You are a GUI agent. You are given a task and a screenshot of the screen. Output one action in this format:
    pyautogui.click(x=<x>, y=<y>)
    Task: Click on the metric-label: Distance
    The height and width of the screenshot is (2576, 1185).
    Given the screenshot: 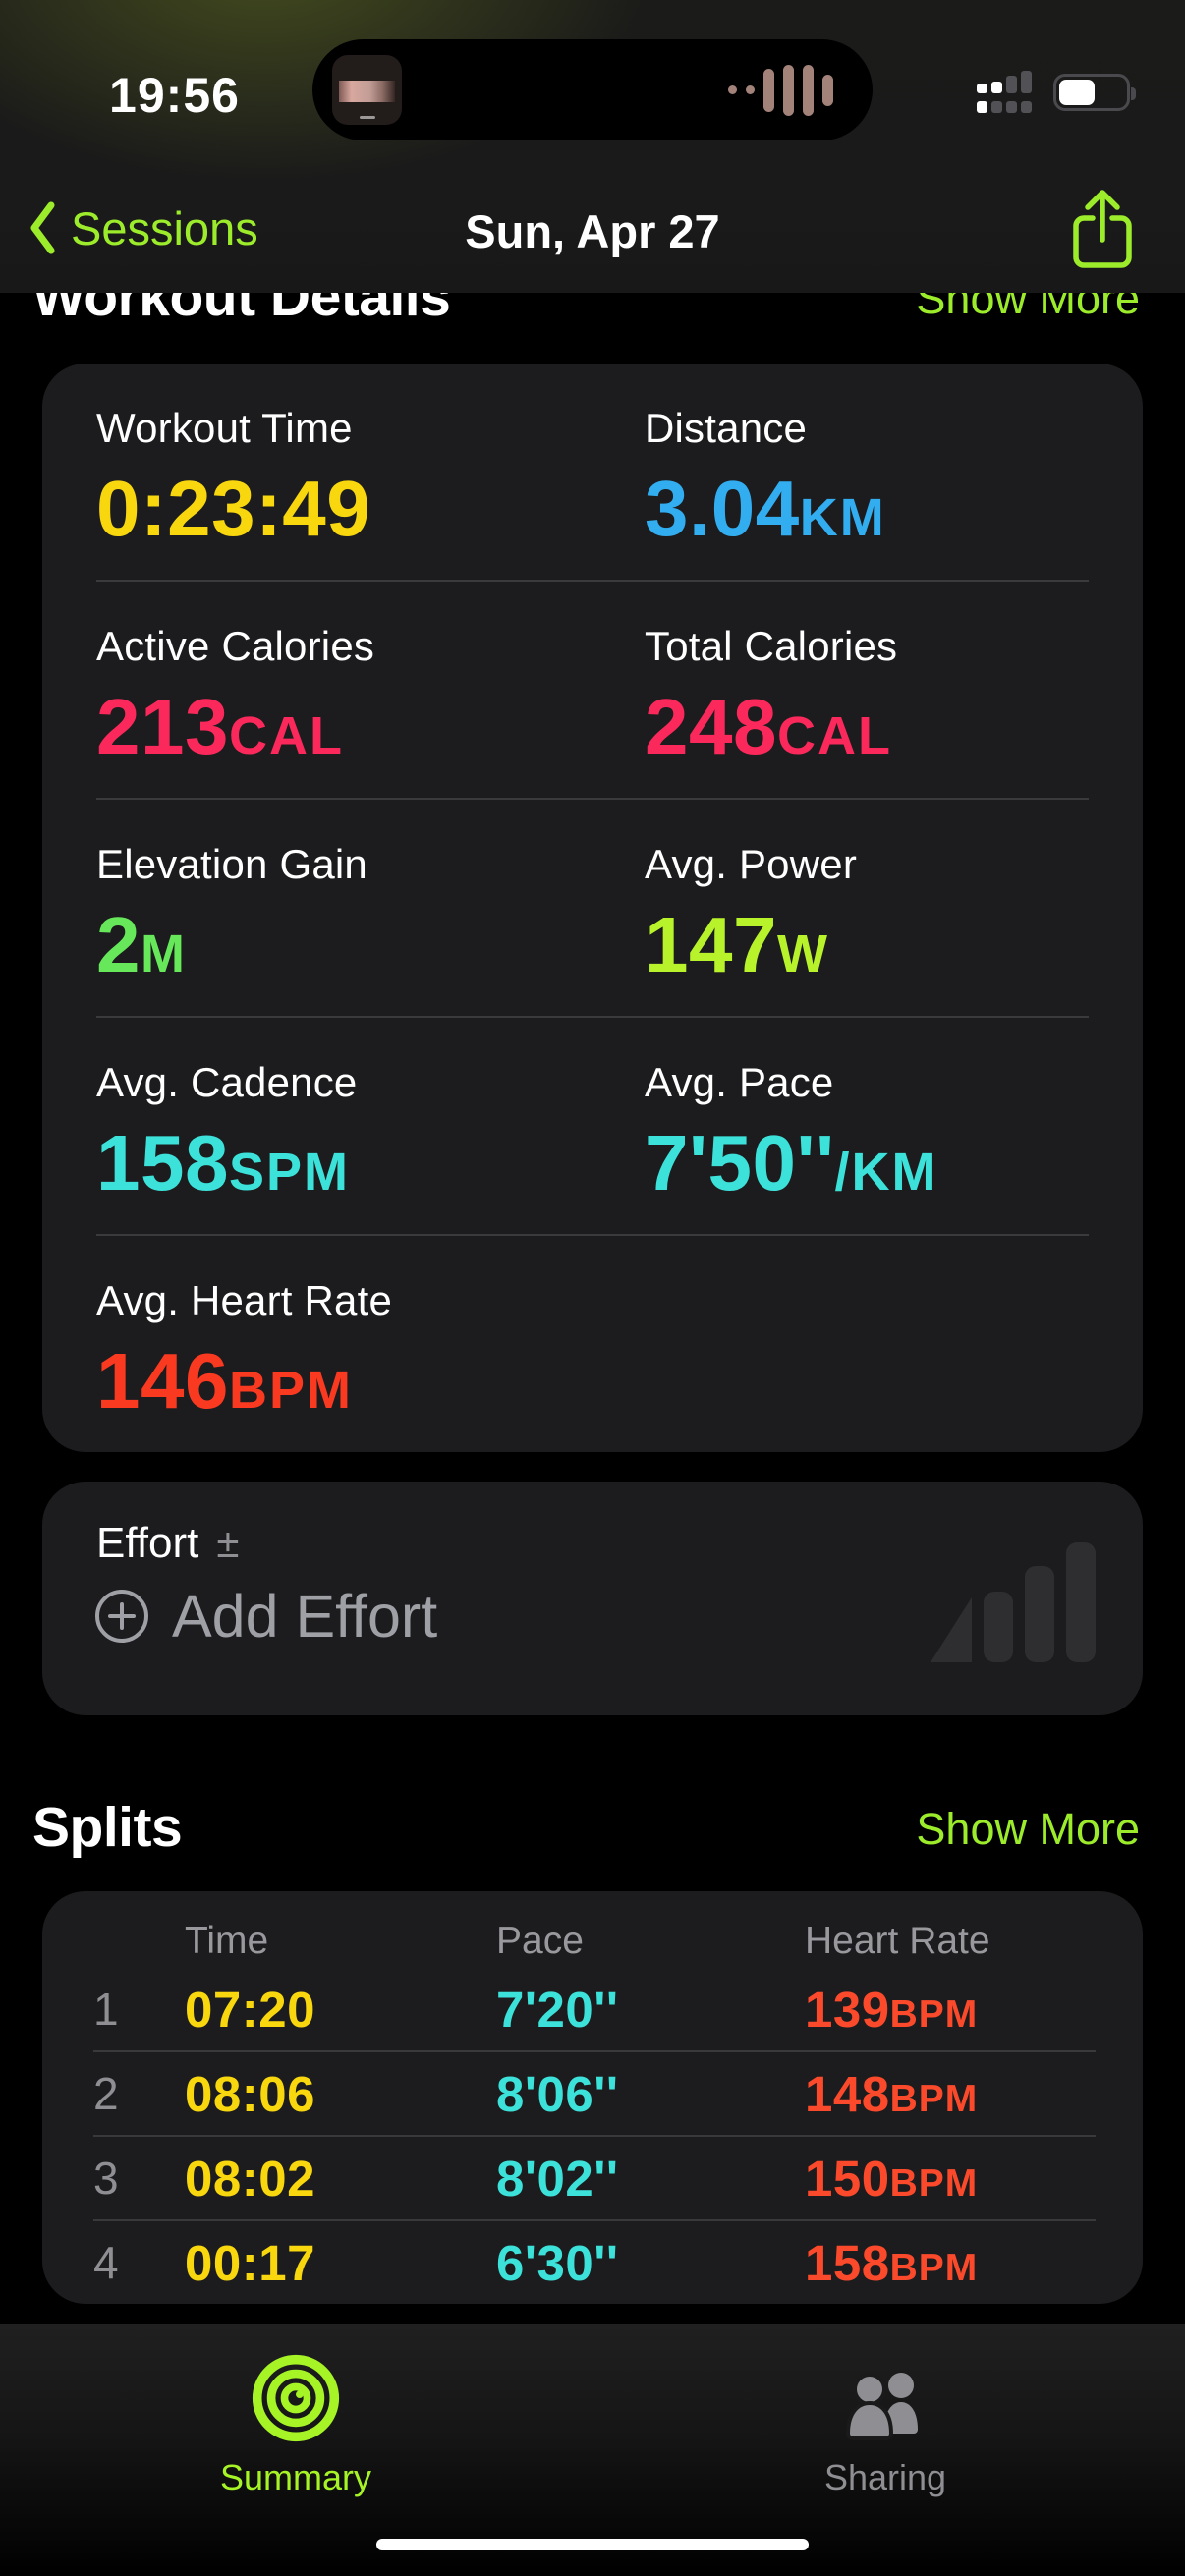 What is the action you would take?
    pyautogui.click(x=726, y=428)
    